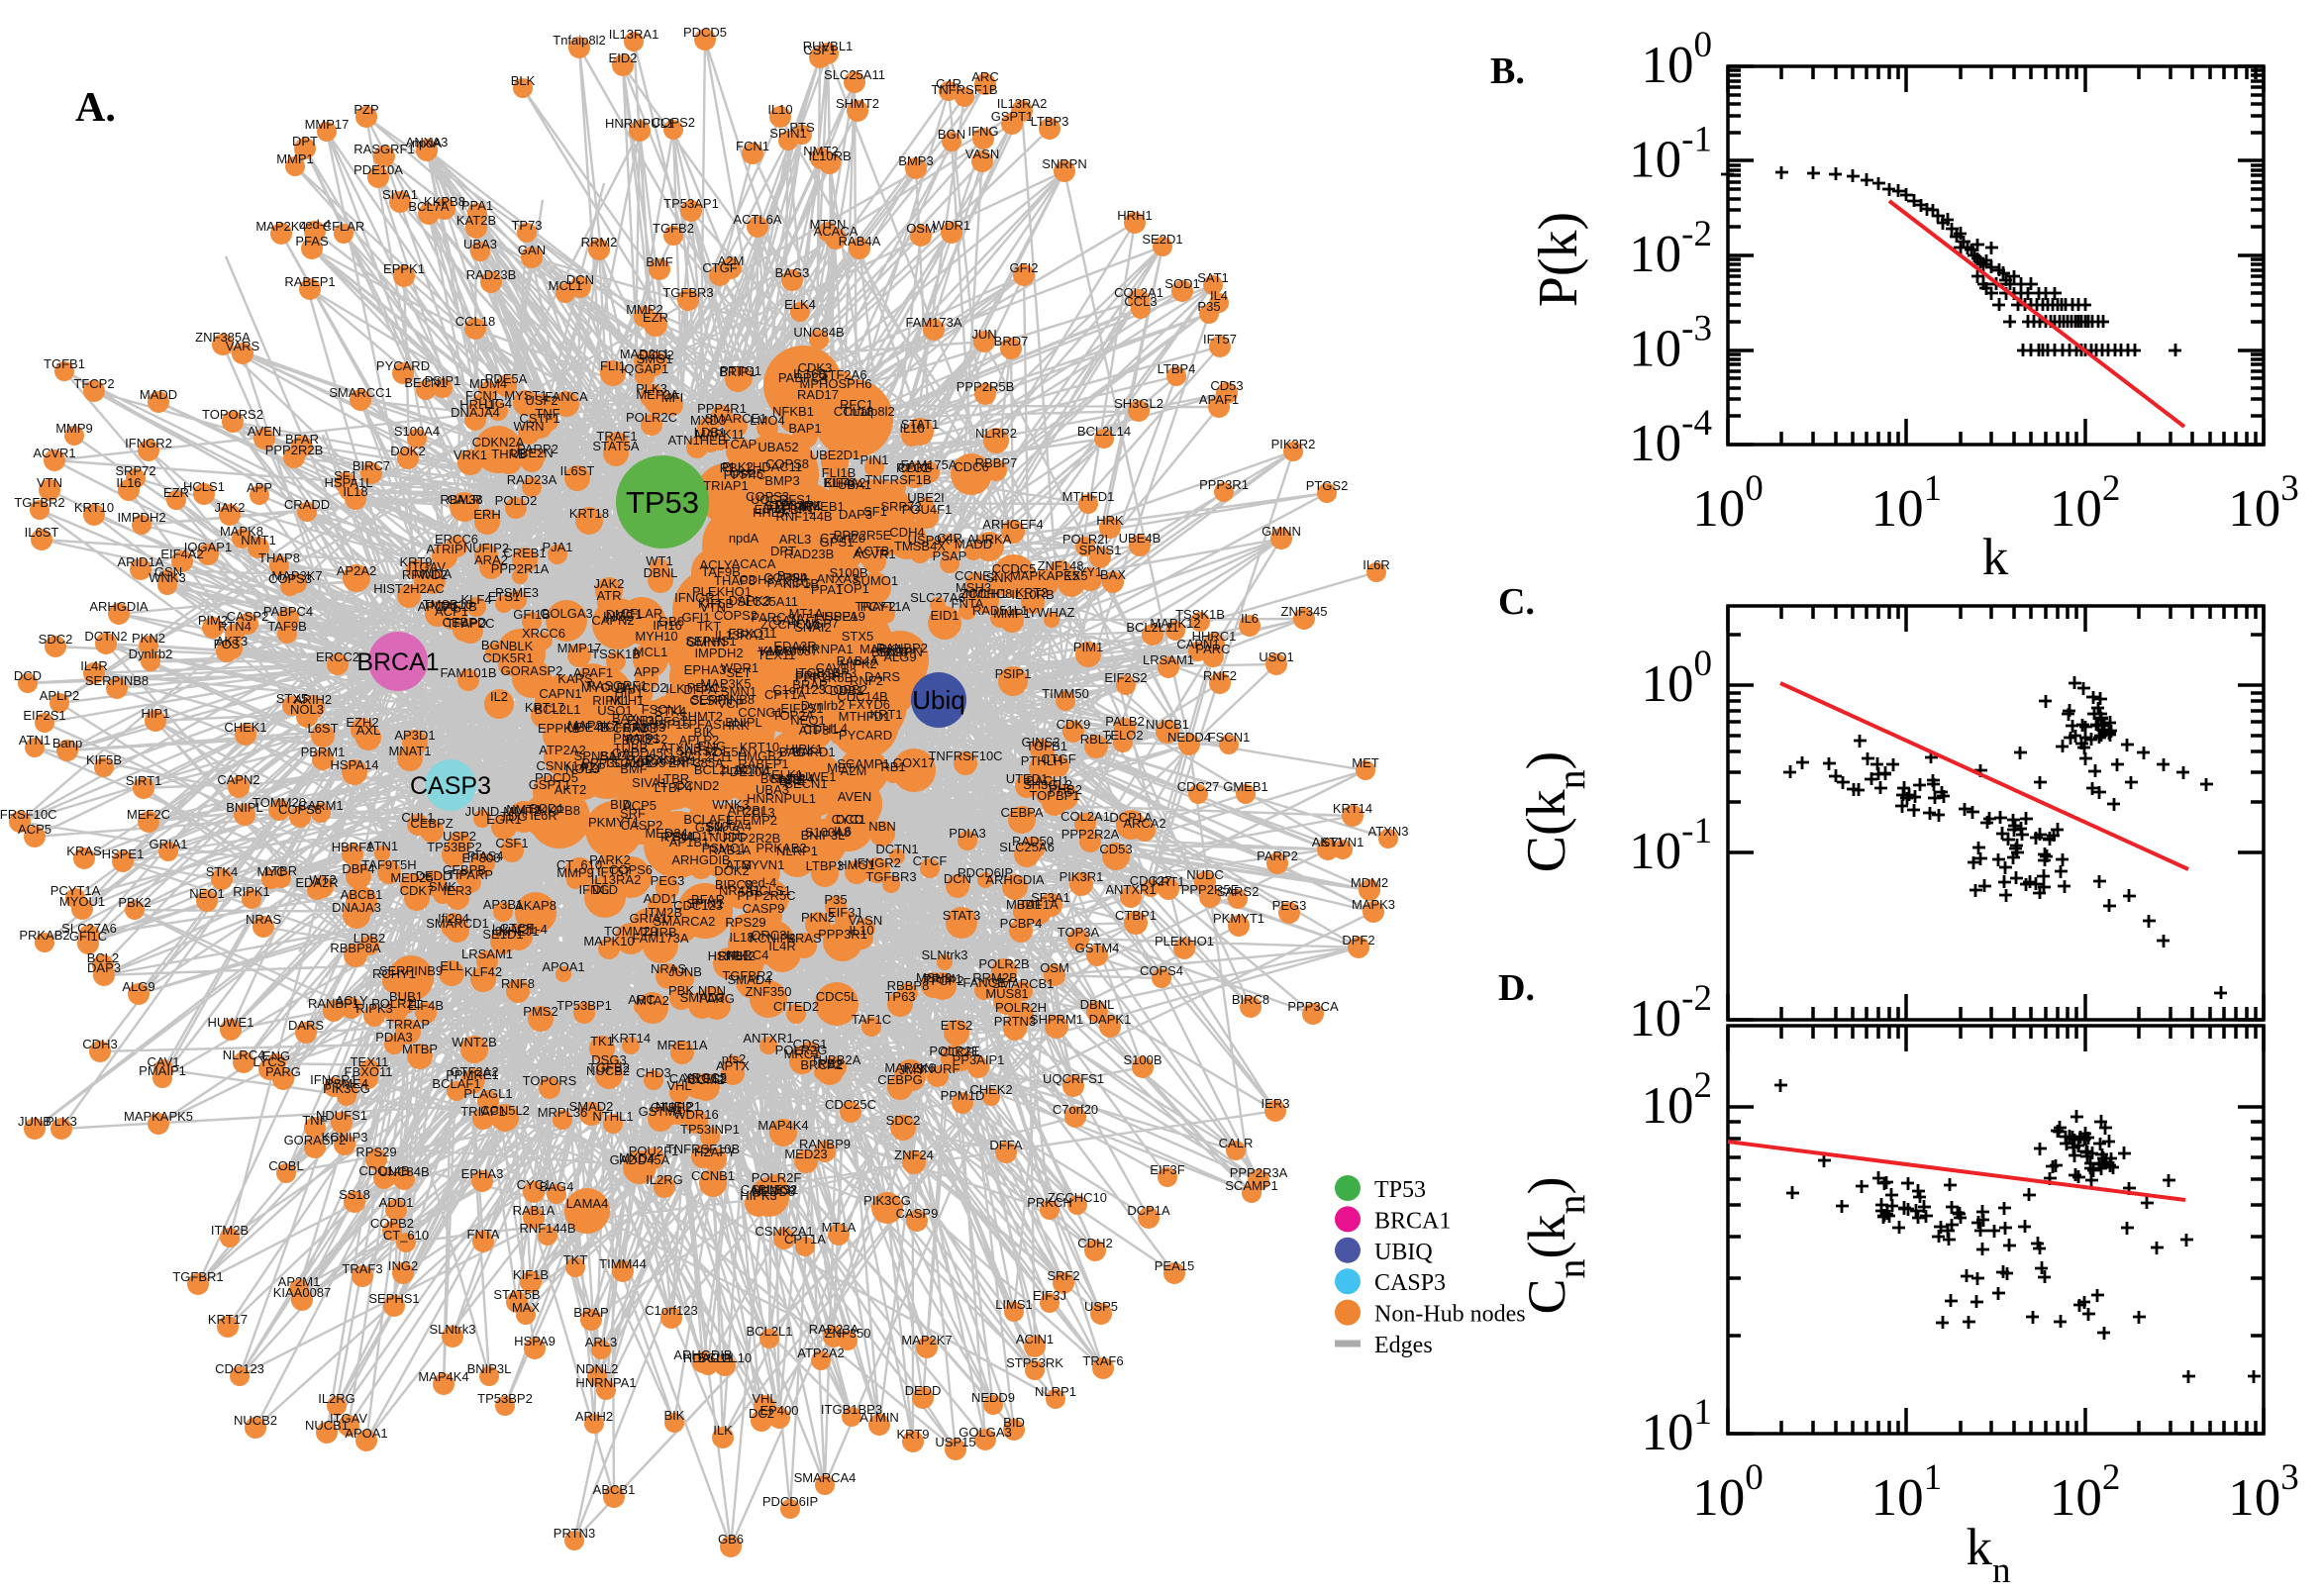 The width and height of the screenshot is (2323, 1596). Describe the element at coordinates (75, 890) in the screenshot. I see `svg-text: PCYT1A` at that location.